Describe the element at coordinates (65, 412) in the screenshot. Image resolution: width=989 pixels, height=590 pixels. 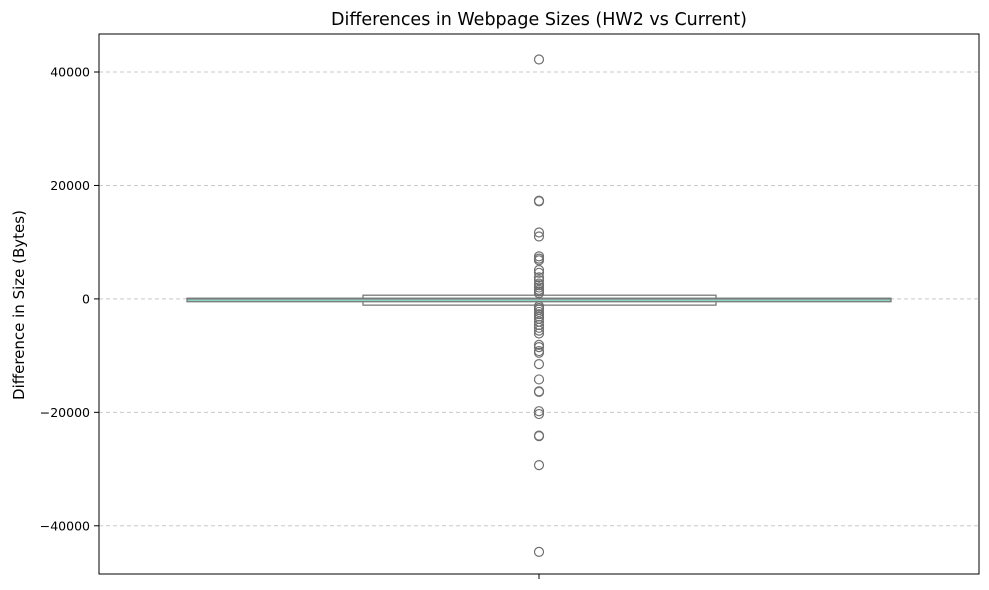
I see `y-tick-label: −20000` at that location.